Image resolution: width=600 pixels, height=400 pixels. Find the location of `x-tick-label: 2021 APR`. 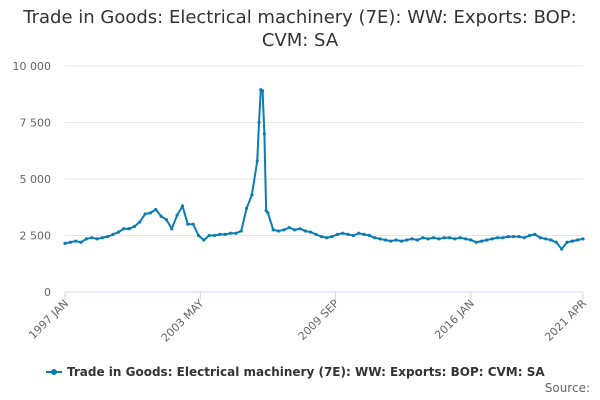

x-tick-label: 2021 APR is located at coordinates (565, 320).